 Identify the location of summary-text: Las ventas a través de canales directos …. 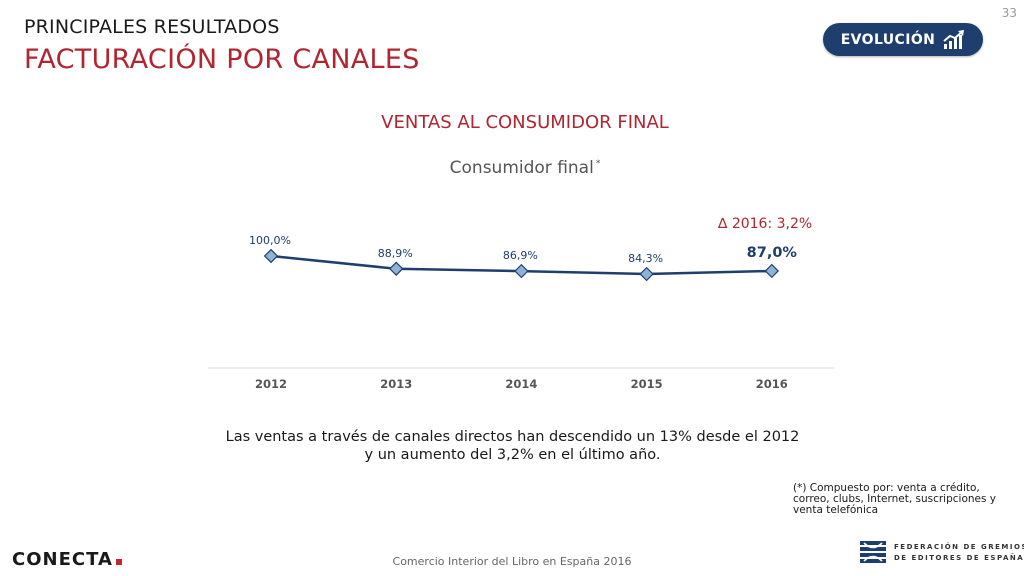
(512, 446).